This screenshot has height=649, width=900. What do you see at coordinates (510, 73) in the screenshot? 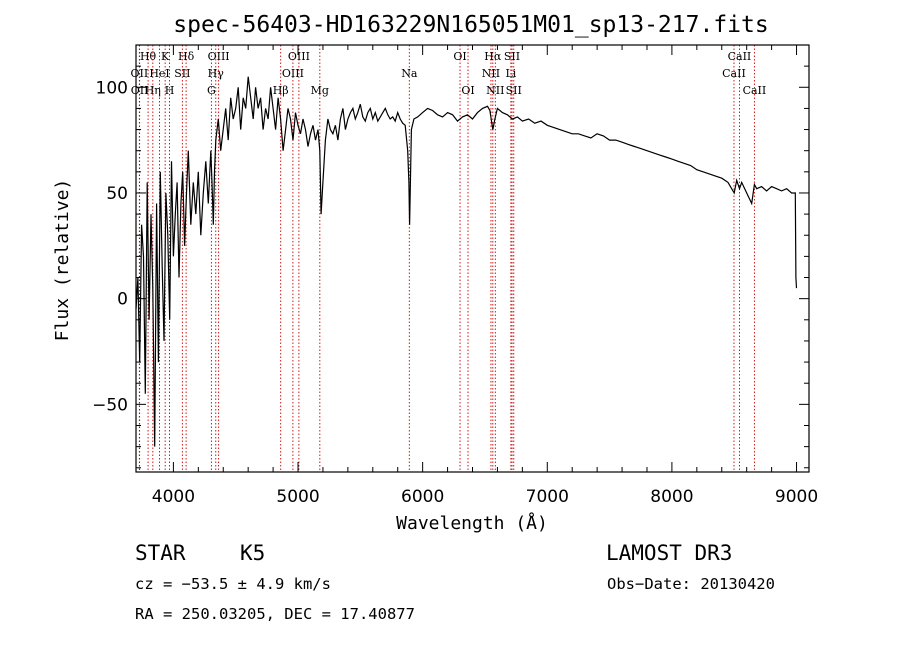
I see `line-label-li: Li` at bounding box center [510, 73].